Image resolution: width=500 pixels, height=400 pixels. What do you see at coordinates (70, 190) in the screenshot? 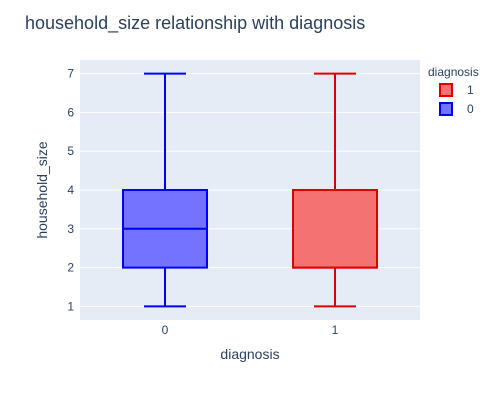
I see `y-tick-label: 4` at bounding box center [70, 190].